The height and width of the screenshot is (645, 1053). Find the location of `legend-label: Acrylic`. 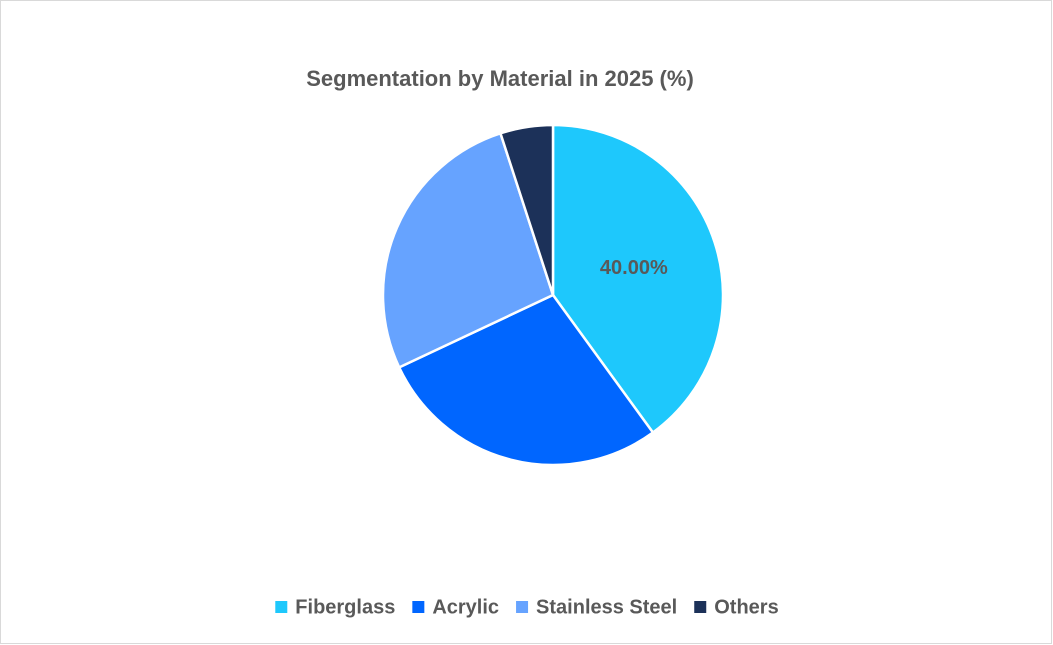

legend-label: Acrylic is located at coordinates (465, 607).